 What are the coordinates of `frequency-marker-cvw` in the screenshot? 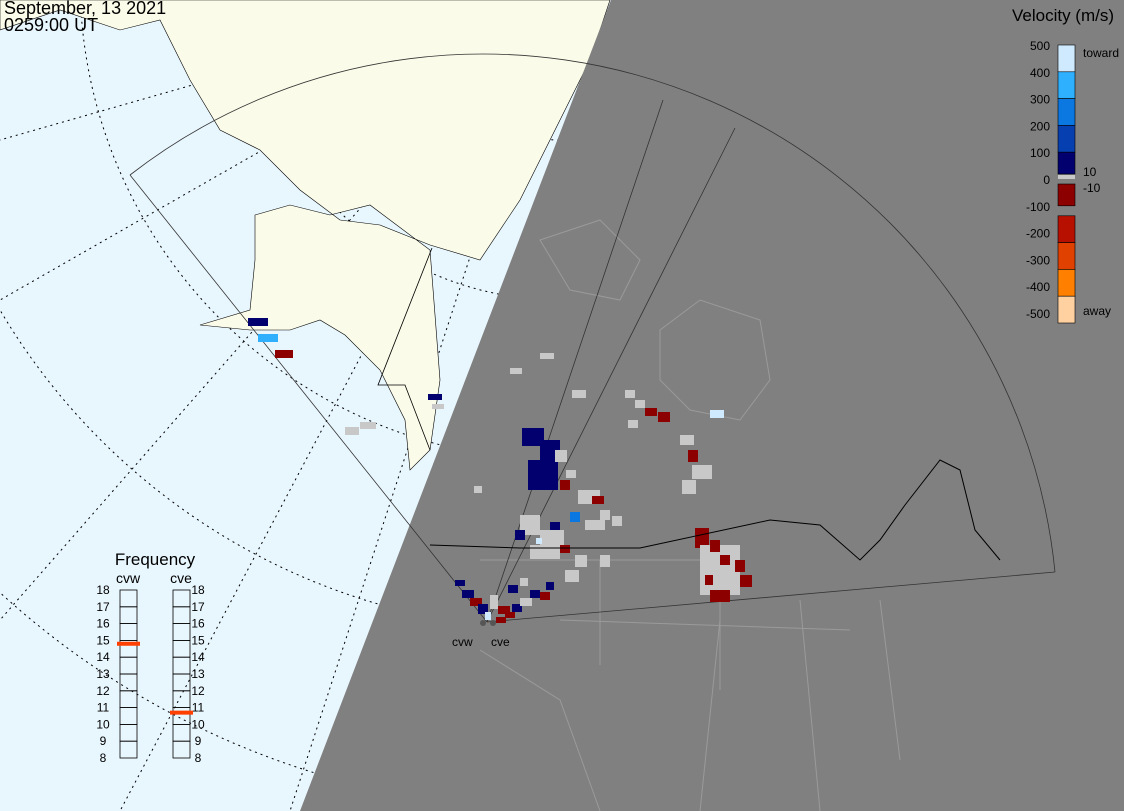 It's located at (128, 643).